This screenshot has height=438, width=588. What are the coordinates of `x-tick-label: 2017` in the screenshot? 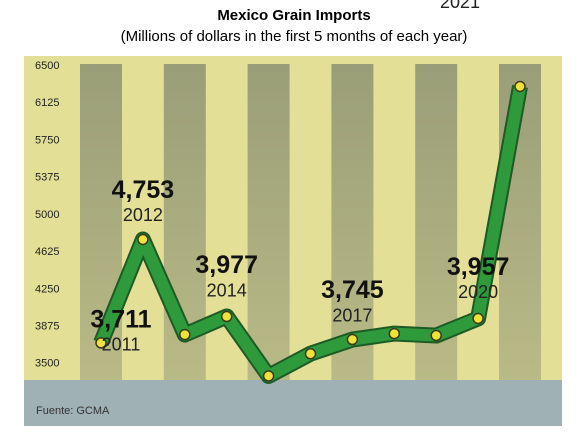 It's located at (352, 315).